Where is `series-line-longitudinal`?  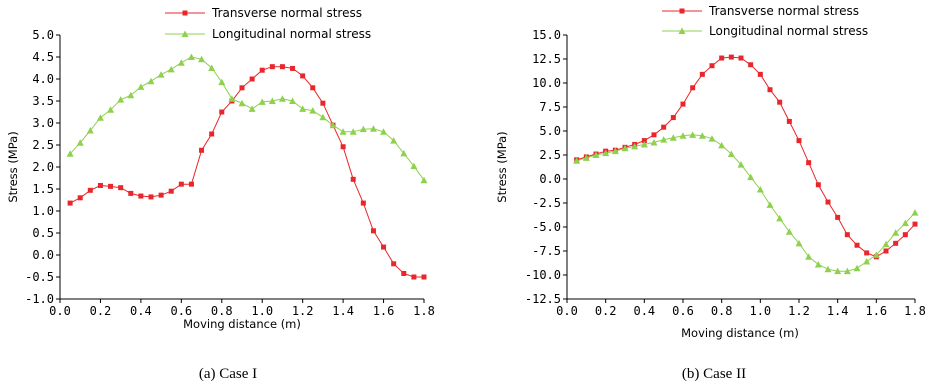
series-line-longitudinal is located at coordinates (247, 118).